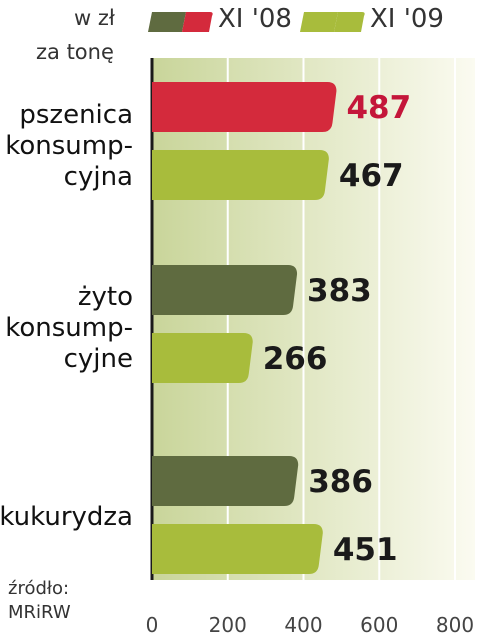 Image resolution: width=483 pixels, height=640 pixels. What do you see at coordinates (407, 19) in the screenshot?
I see `legend-label-xi09: XI '09` at bounding box center [407, 19].